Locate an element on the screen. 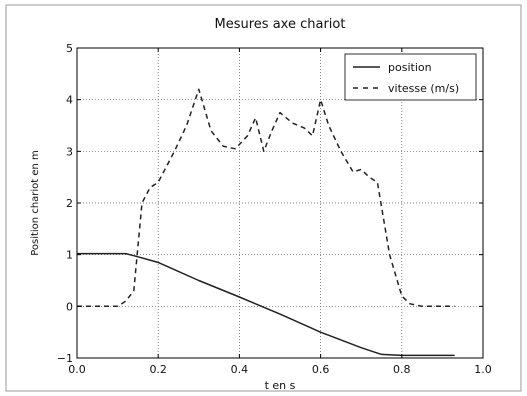  y-tick-label: 3 is located at coordinates (69, 151).